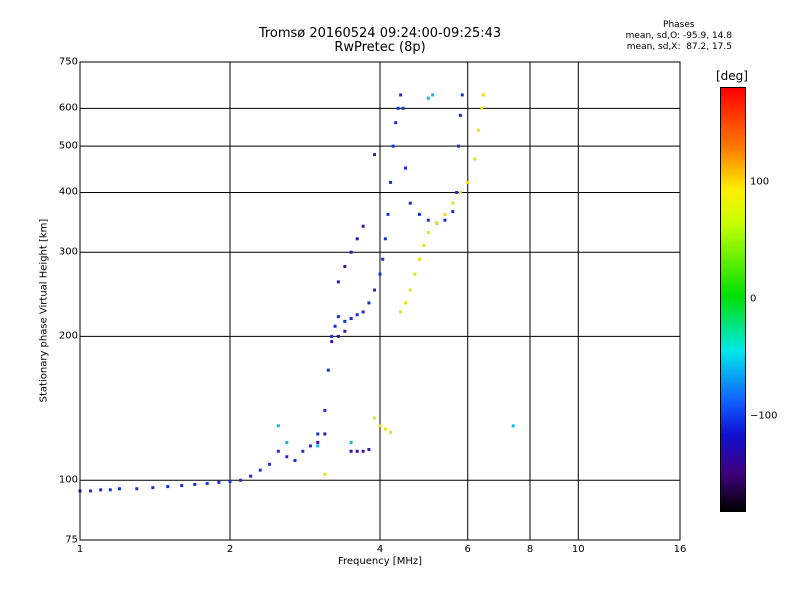 The image size is (800, 600). Describe the element at coordinates (68, 252) in the screenshot. I see `y-tick-label: 300` at that location.